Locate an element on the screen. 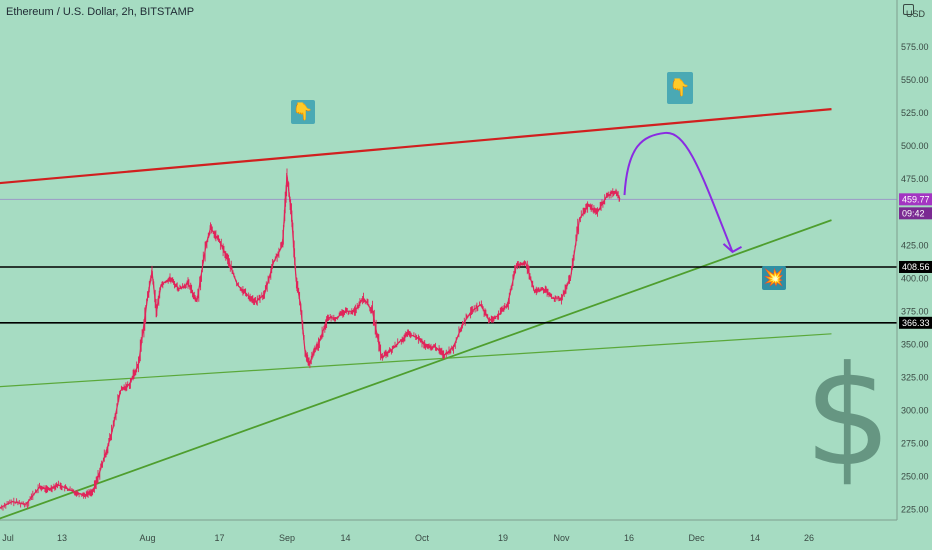 The height and width of the screenshot is (550, 932). y-tick-label: 300.00 is located at coordinates (915, 410).